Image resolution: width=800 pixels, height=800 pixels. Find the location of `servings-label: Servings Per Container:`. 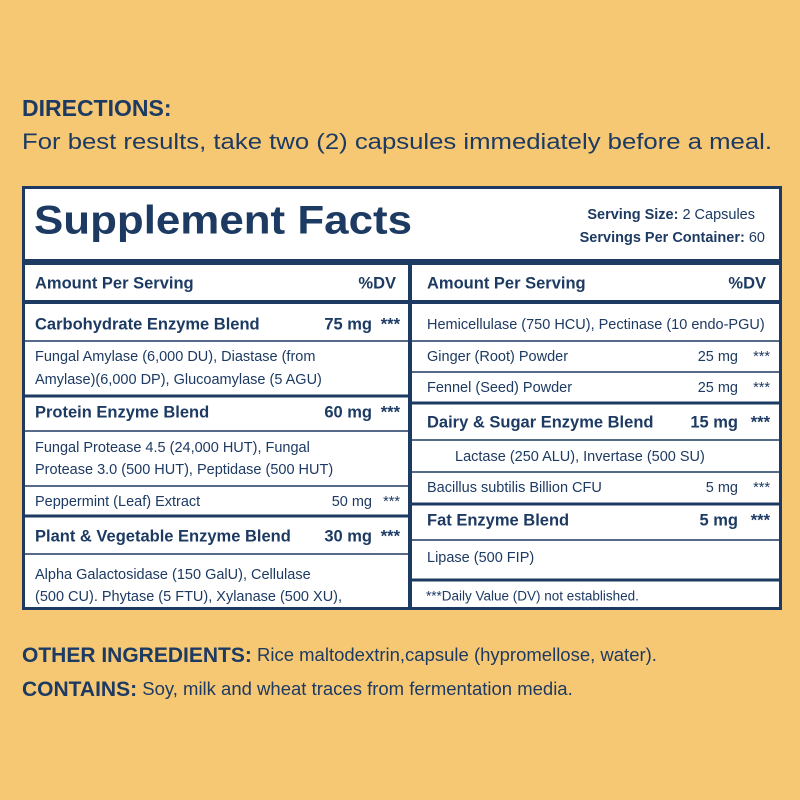

servings-label: Servings Per Container: is located at coordinates (662, 238).